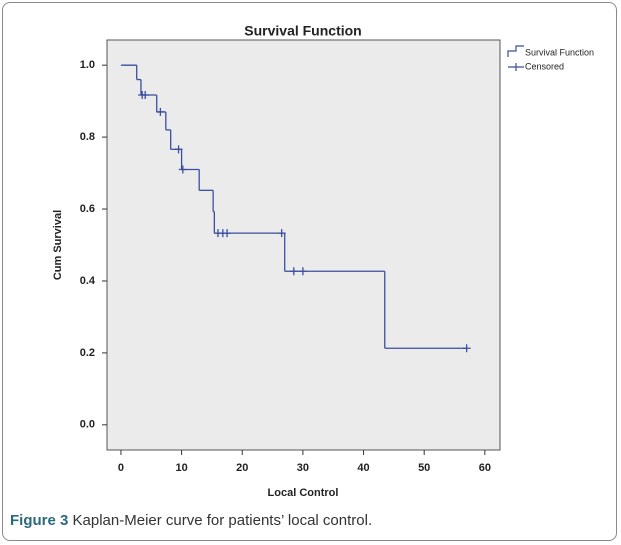 The width and height of the screenshot is (621, 545). Describe the element at coordinates (303, 468) in the screenshot. I see `x-tick-label: 30` at that location.